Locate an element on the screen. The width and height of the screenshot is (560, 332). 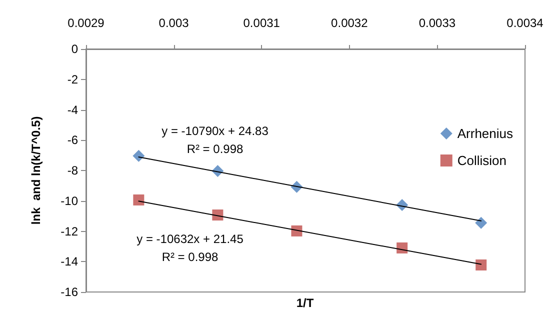
y-tick-label: -2 is located at coordinates (72, 79).